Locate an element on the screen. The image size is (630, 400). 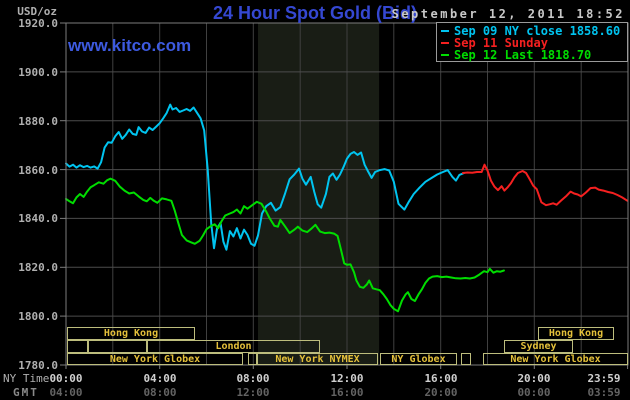
x-tick-label-ny-time: 04:00 is located at coordinates (160, 378).